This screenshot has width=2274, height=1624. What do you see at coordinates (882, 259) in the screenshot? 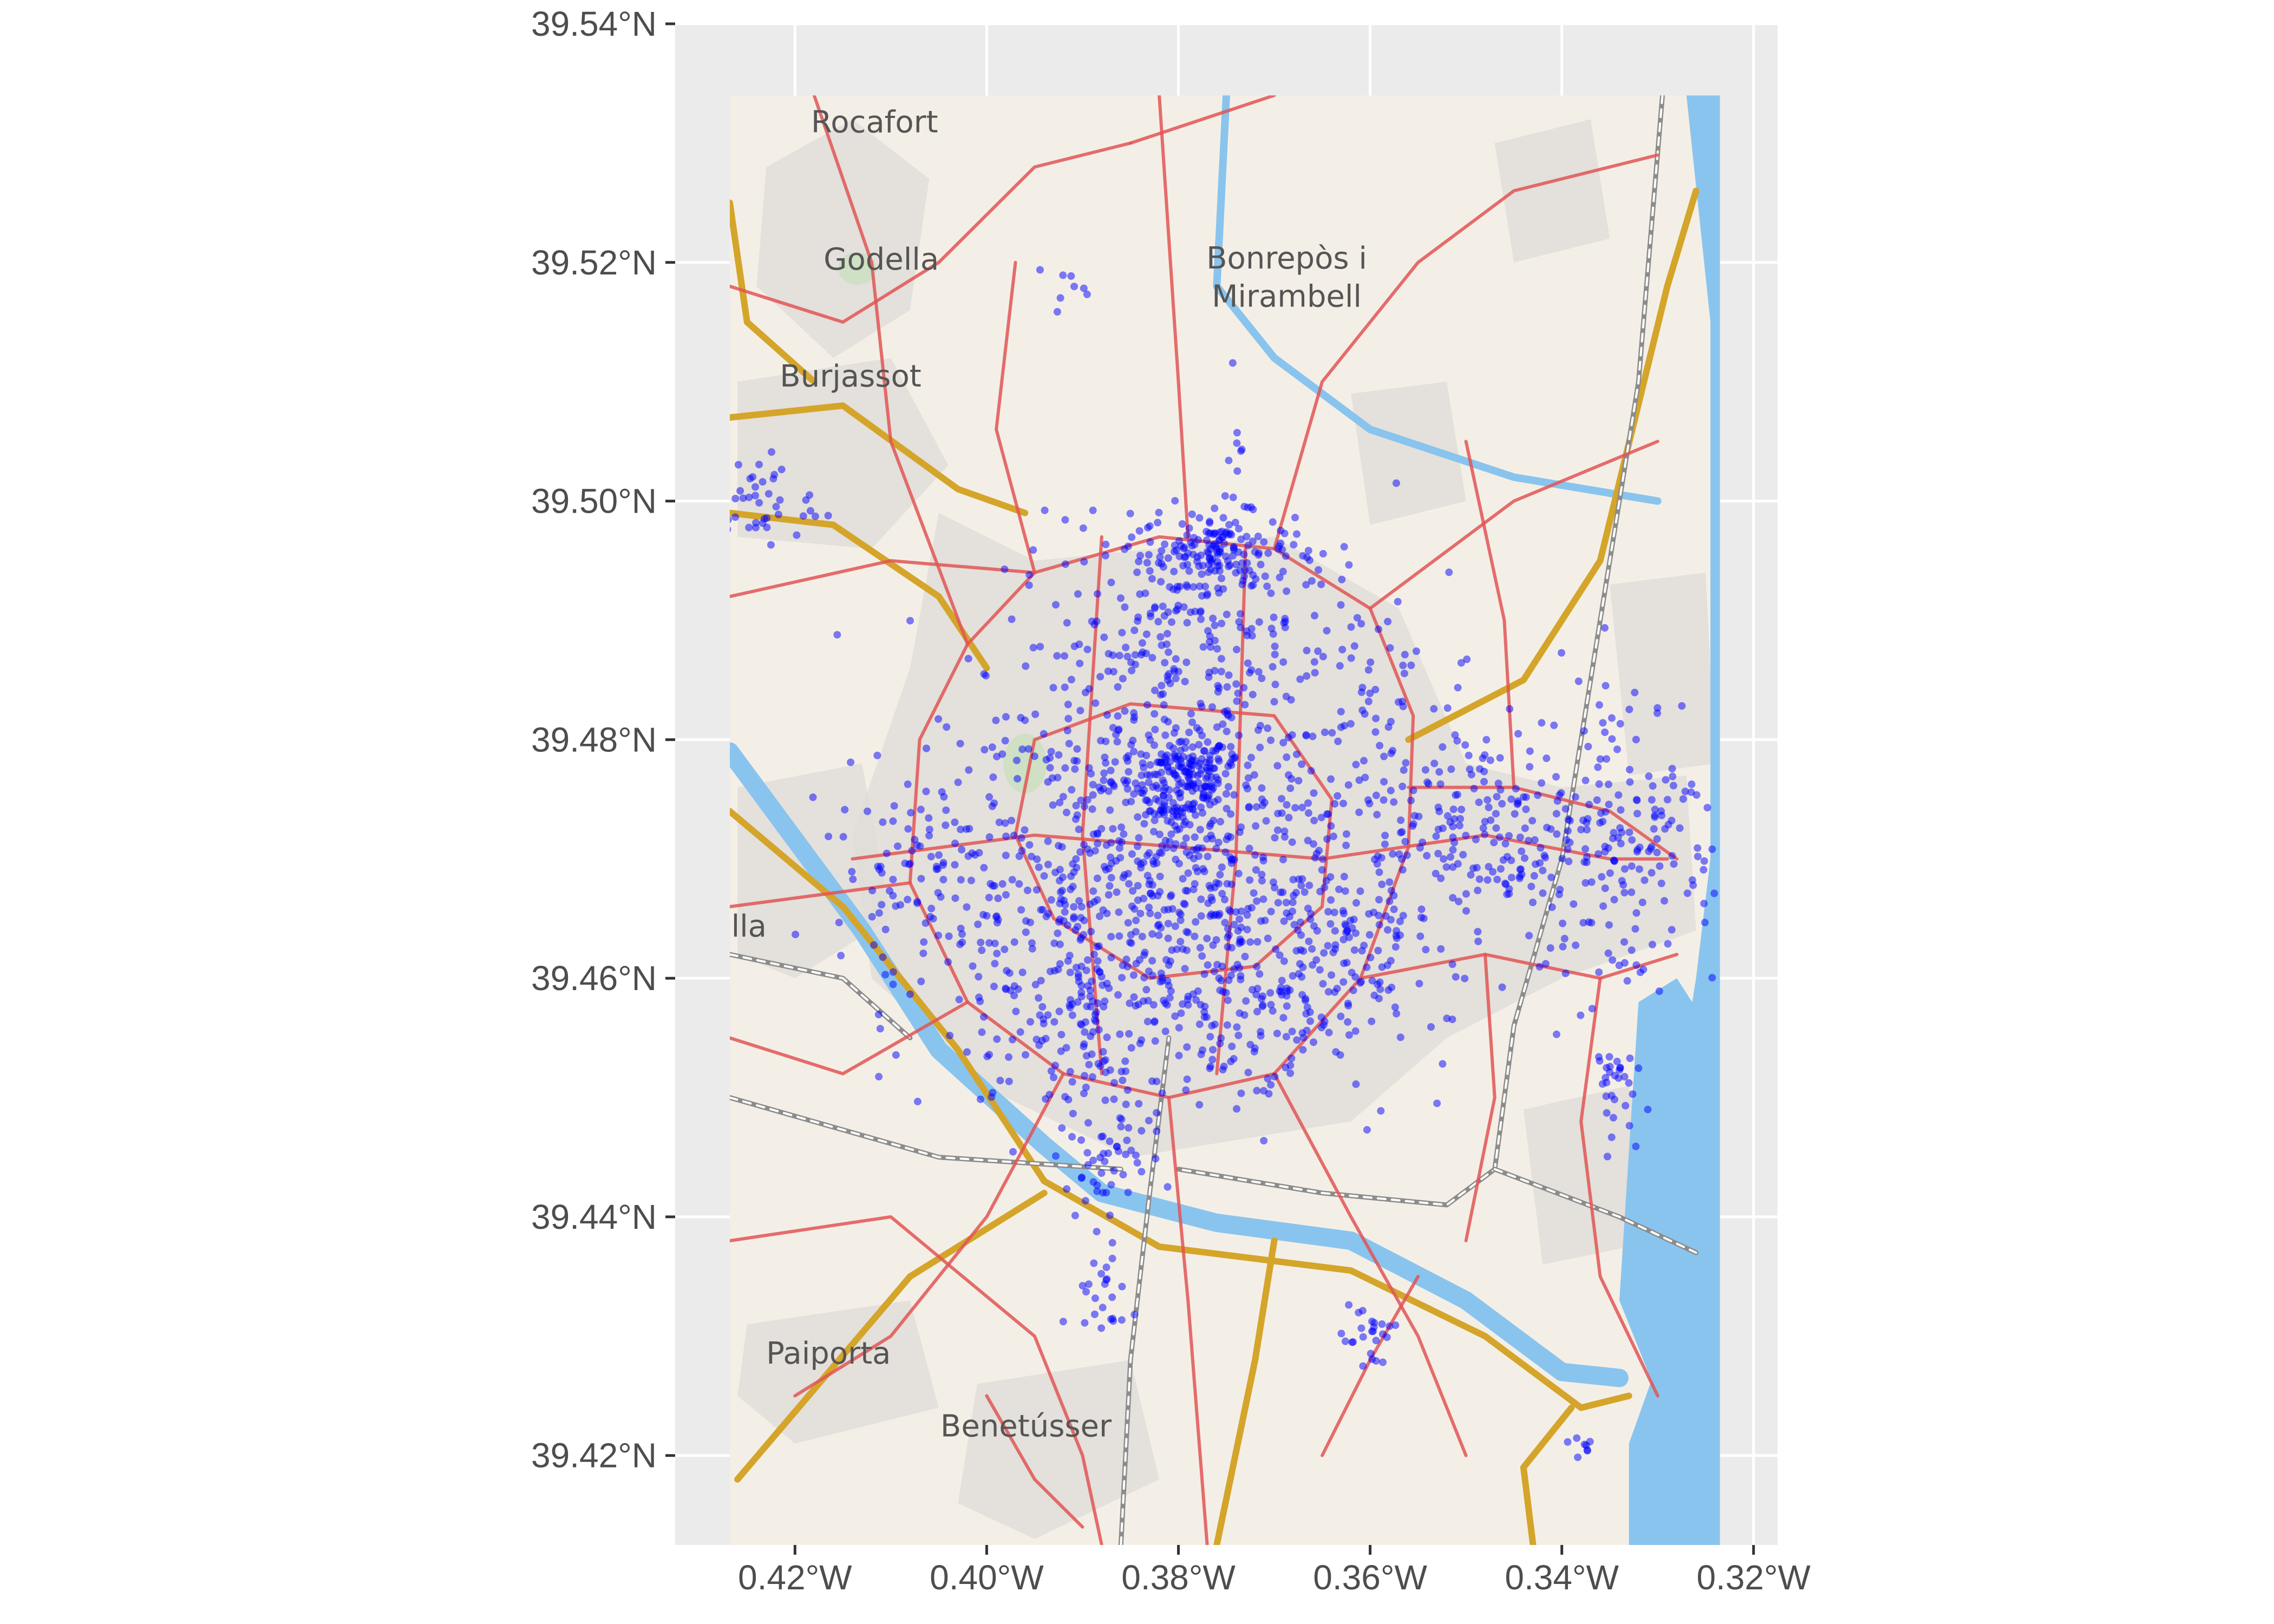
I see `place-label: Godella` at bounding box center [882, 259].